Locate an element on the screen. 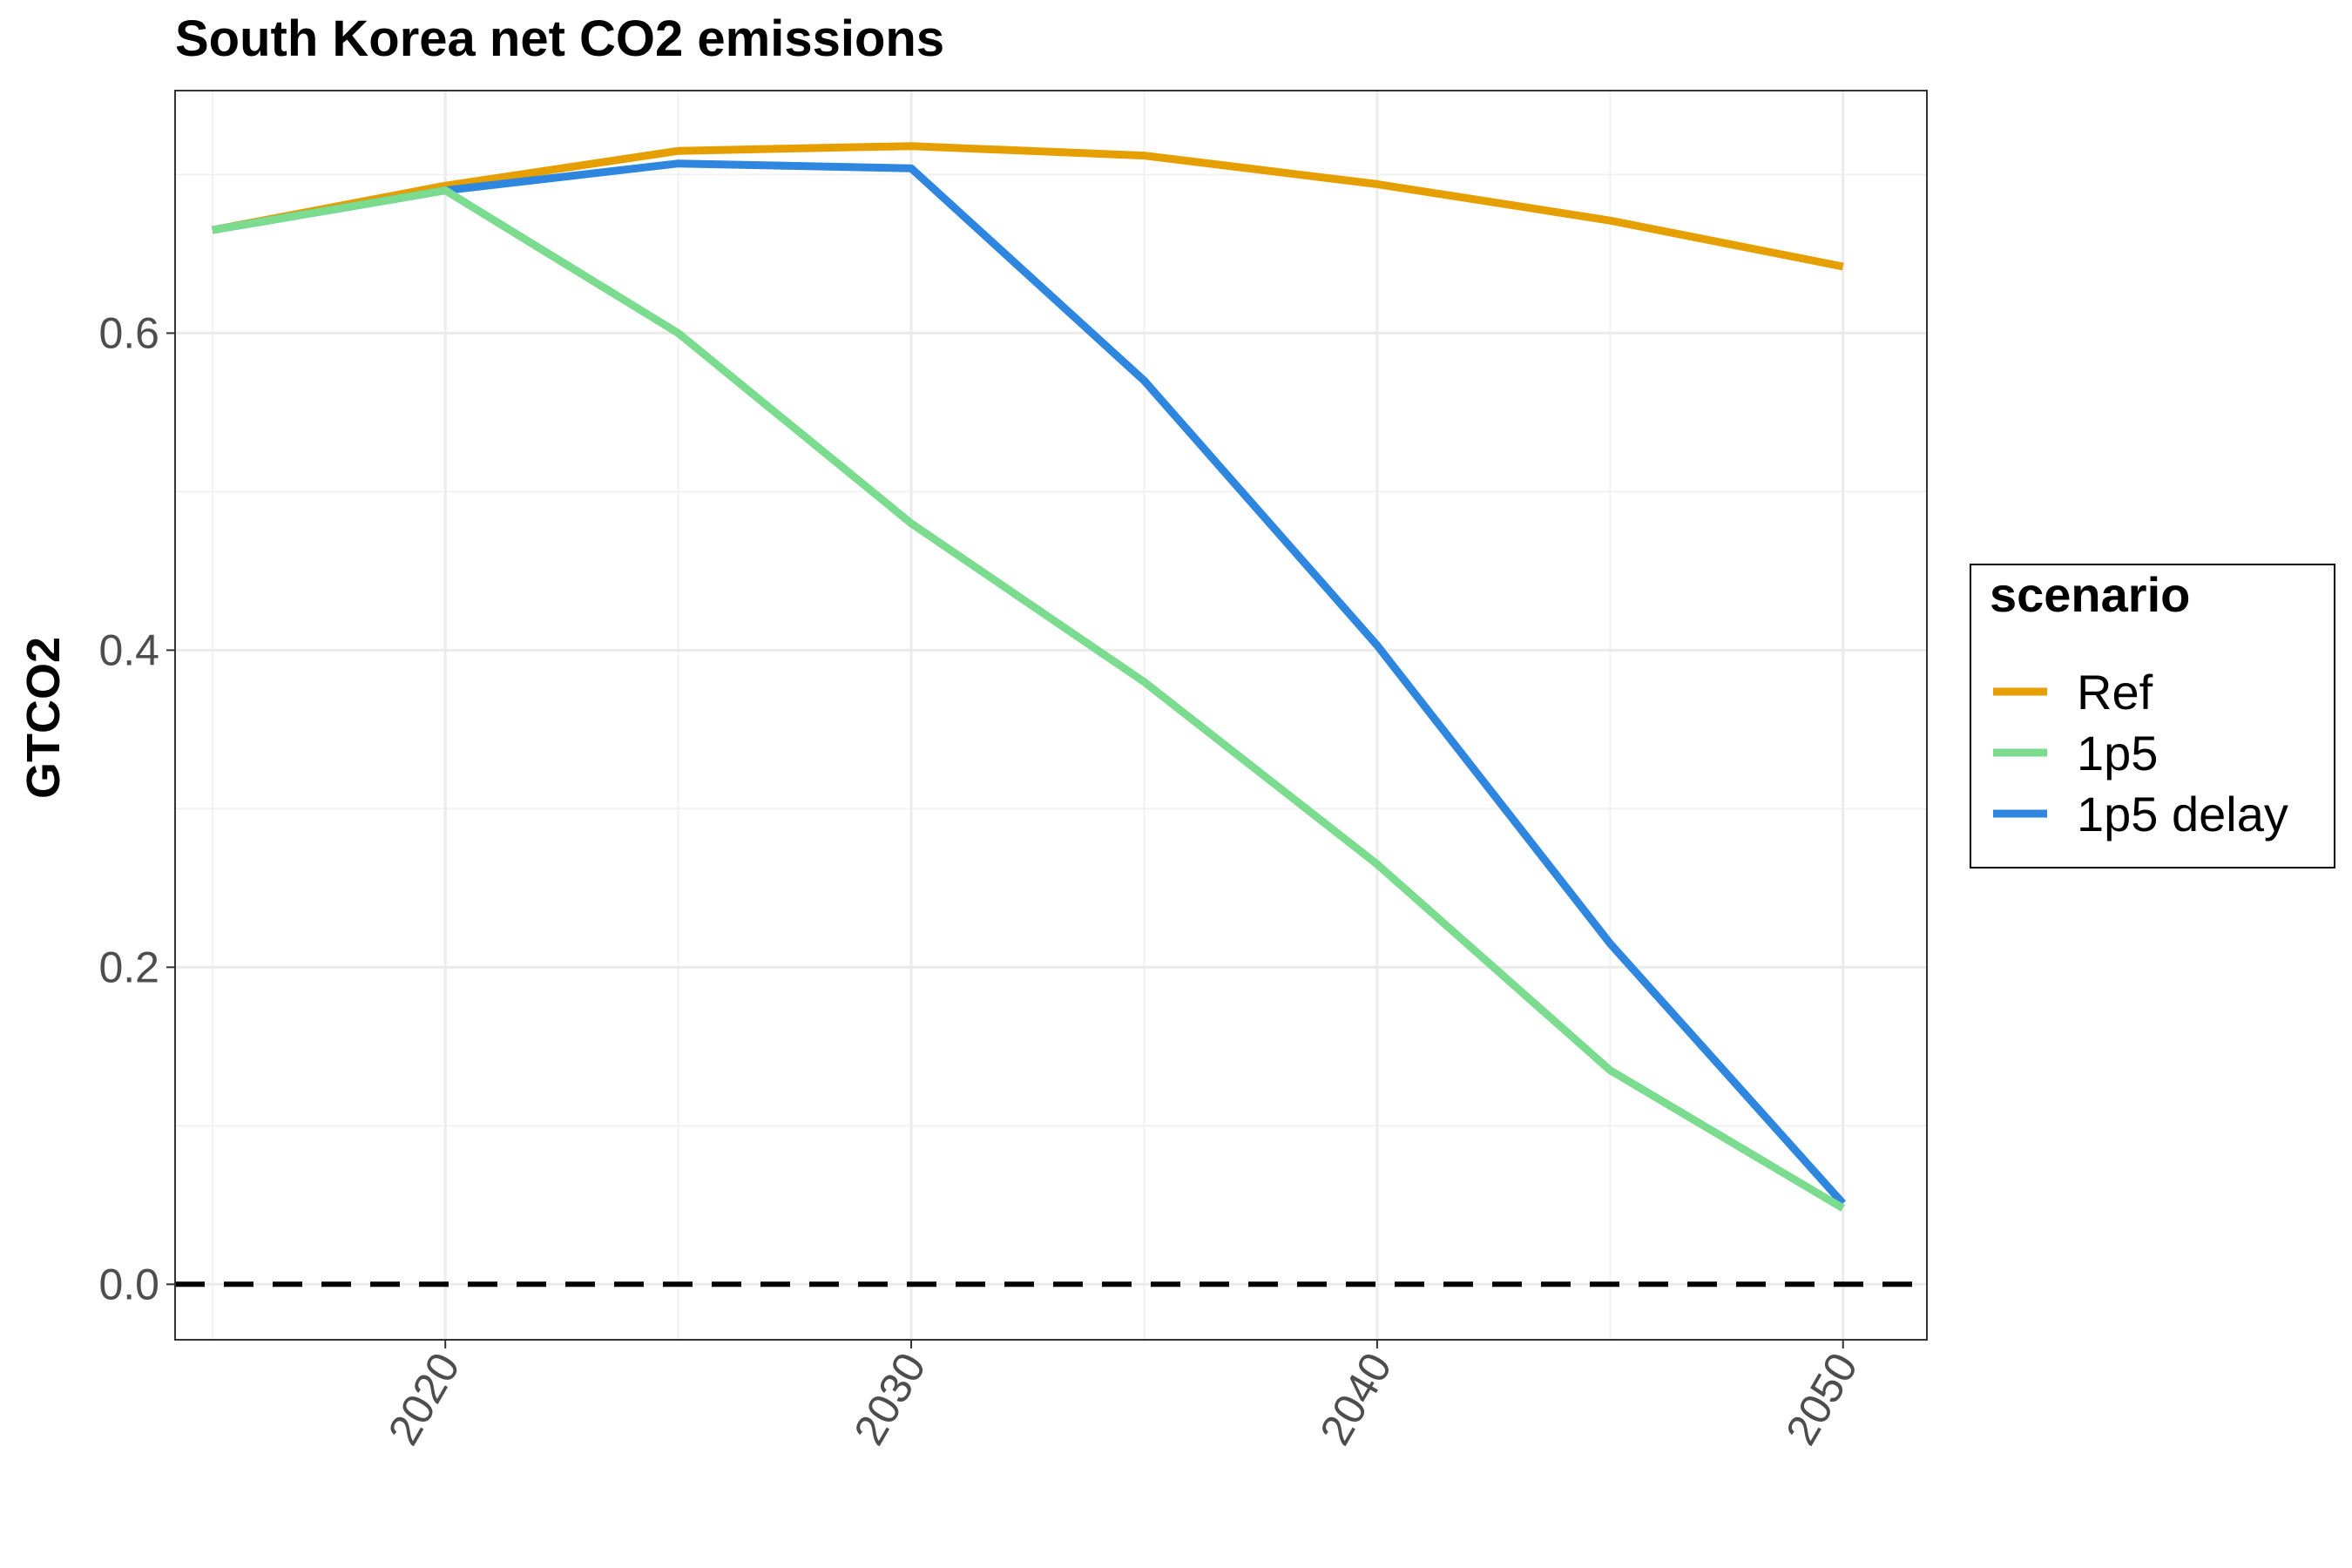 The width and height of the screenshot is (2352, 1568). legend-title: scenario is located at coordinates (2090, 594).